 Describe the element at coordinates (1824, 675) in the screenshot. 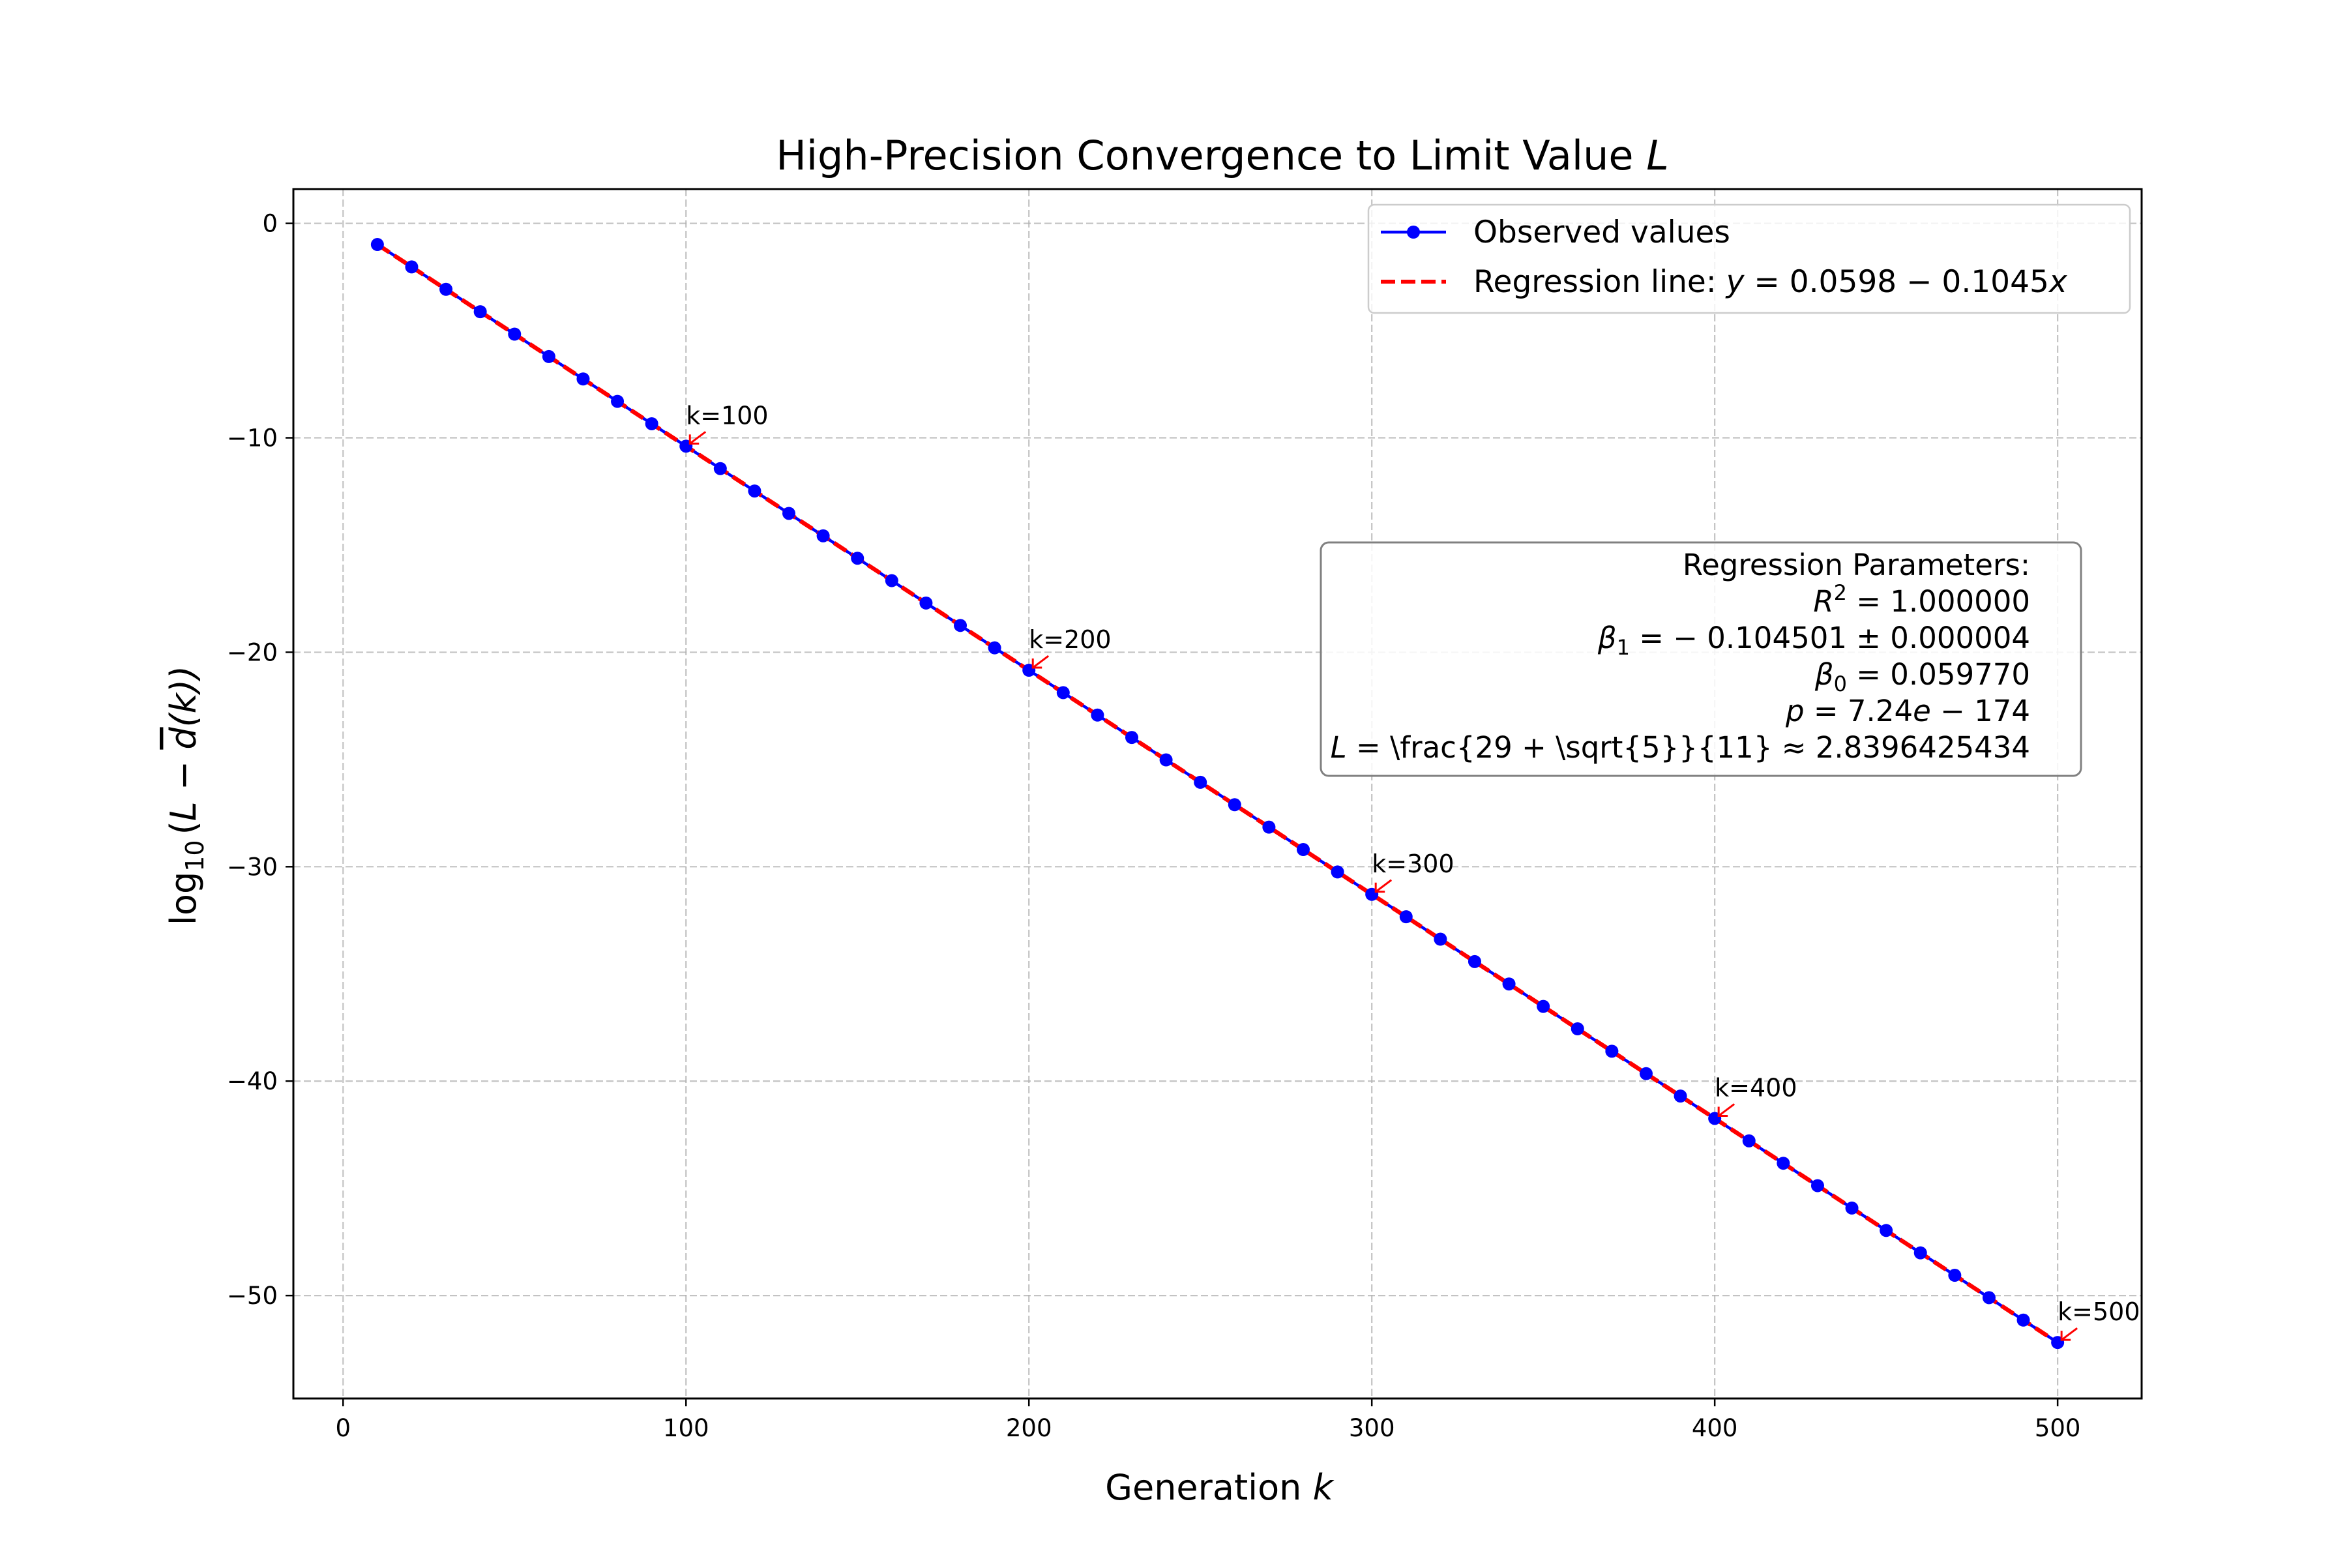

I see `stats-beta0-sym: β` at that location.